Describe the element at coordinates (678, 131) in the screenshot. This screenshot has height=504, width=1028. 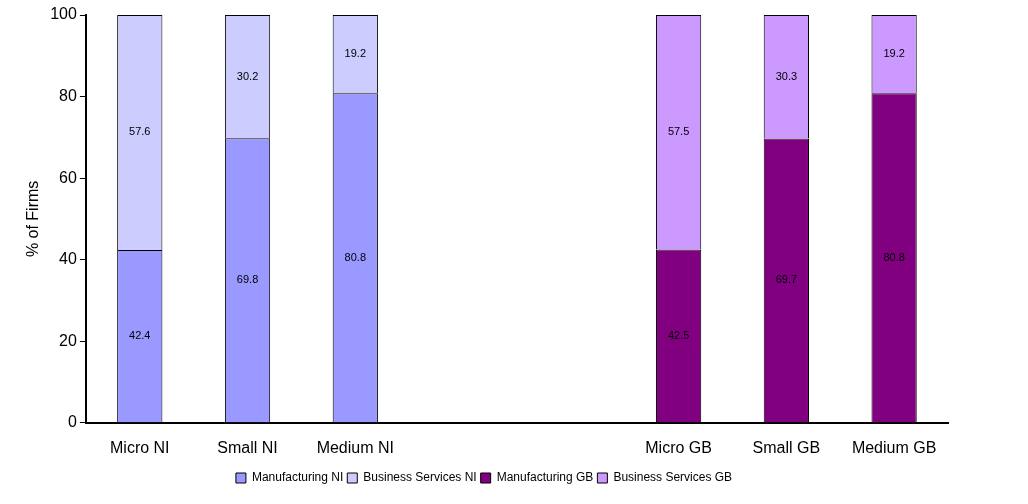
I see `data-label: 57.5` at that location.